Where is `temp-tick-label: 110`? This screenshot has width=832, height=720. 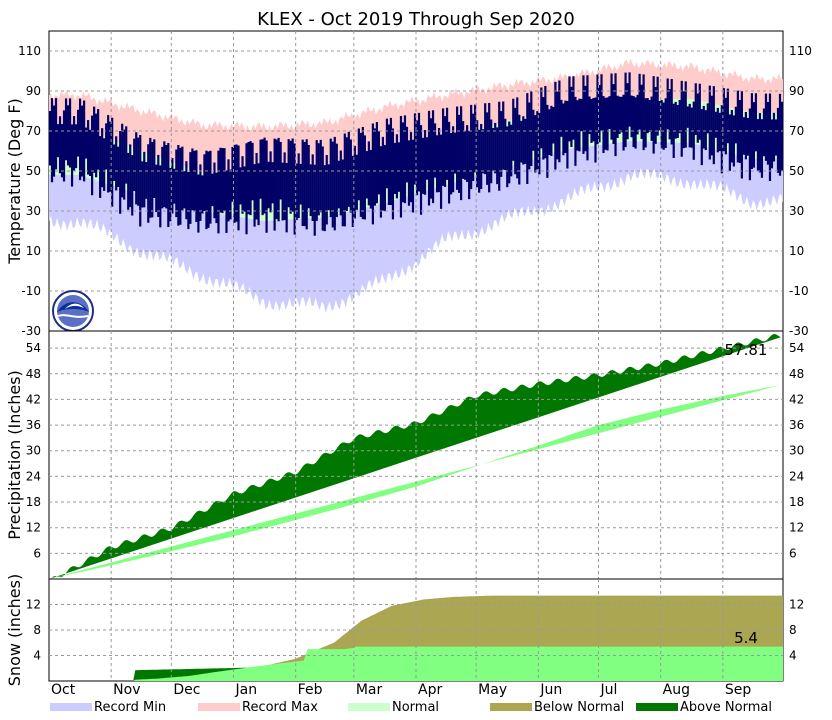
temp-tick-label: 110 is located at coordinates (29, 51).